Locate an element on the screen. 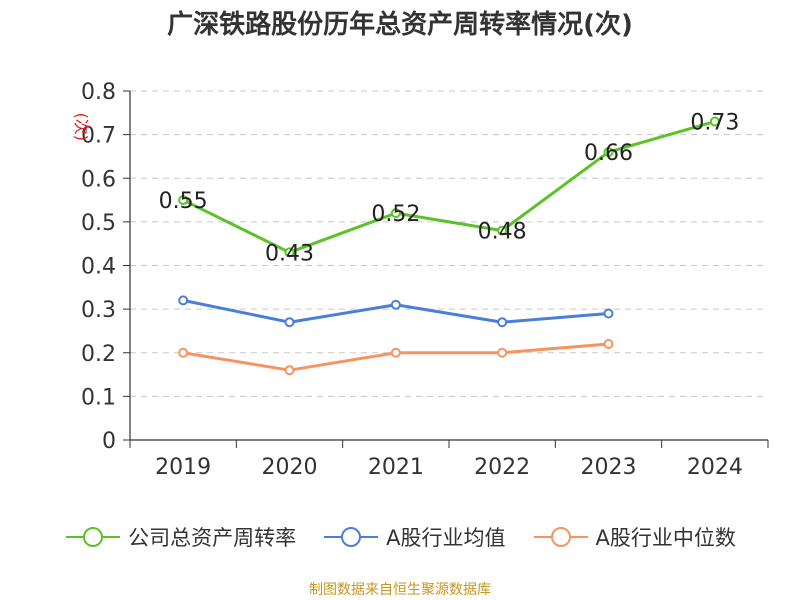 The image size is (800, 600). legend-item-industry-median: A股行业中位数 is located at coordinates (634, 537).